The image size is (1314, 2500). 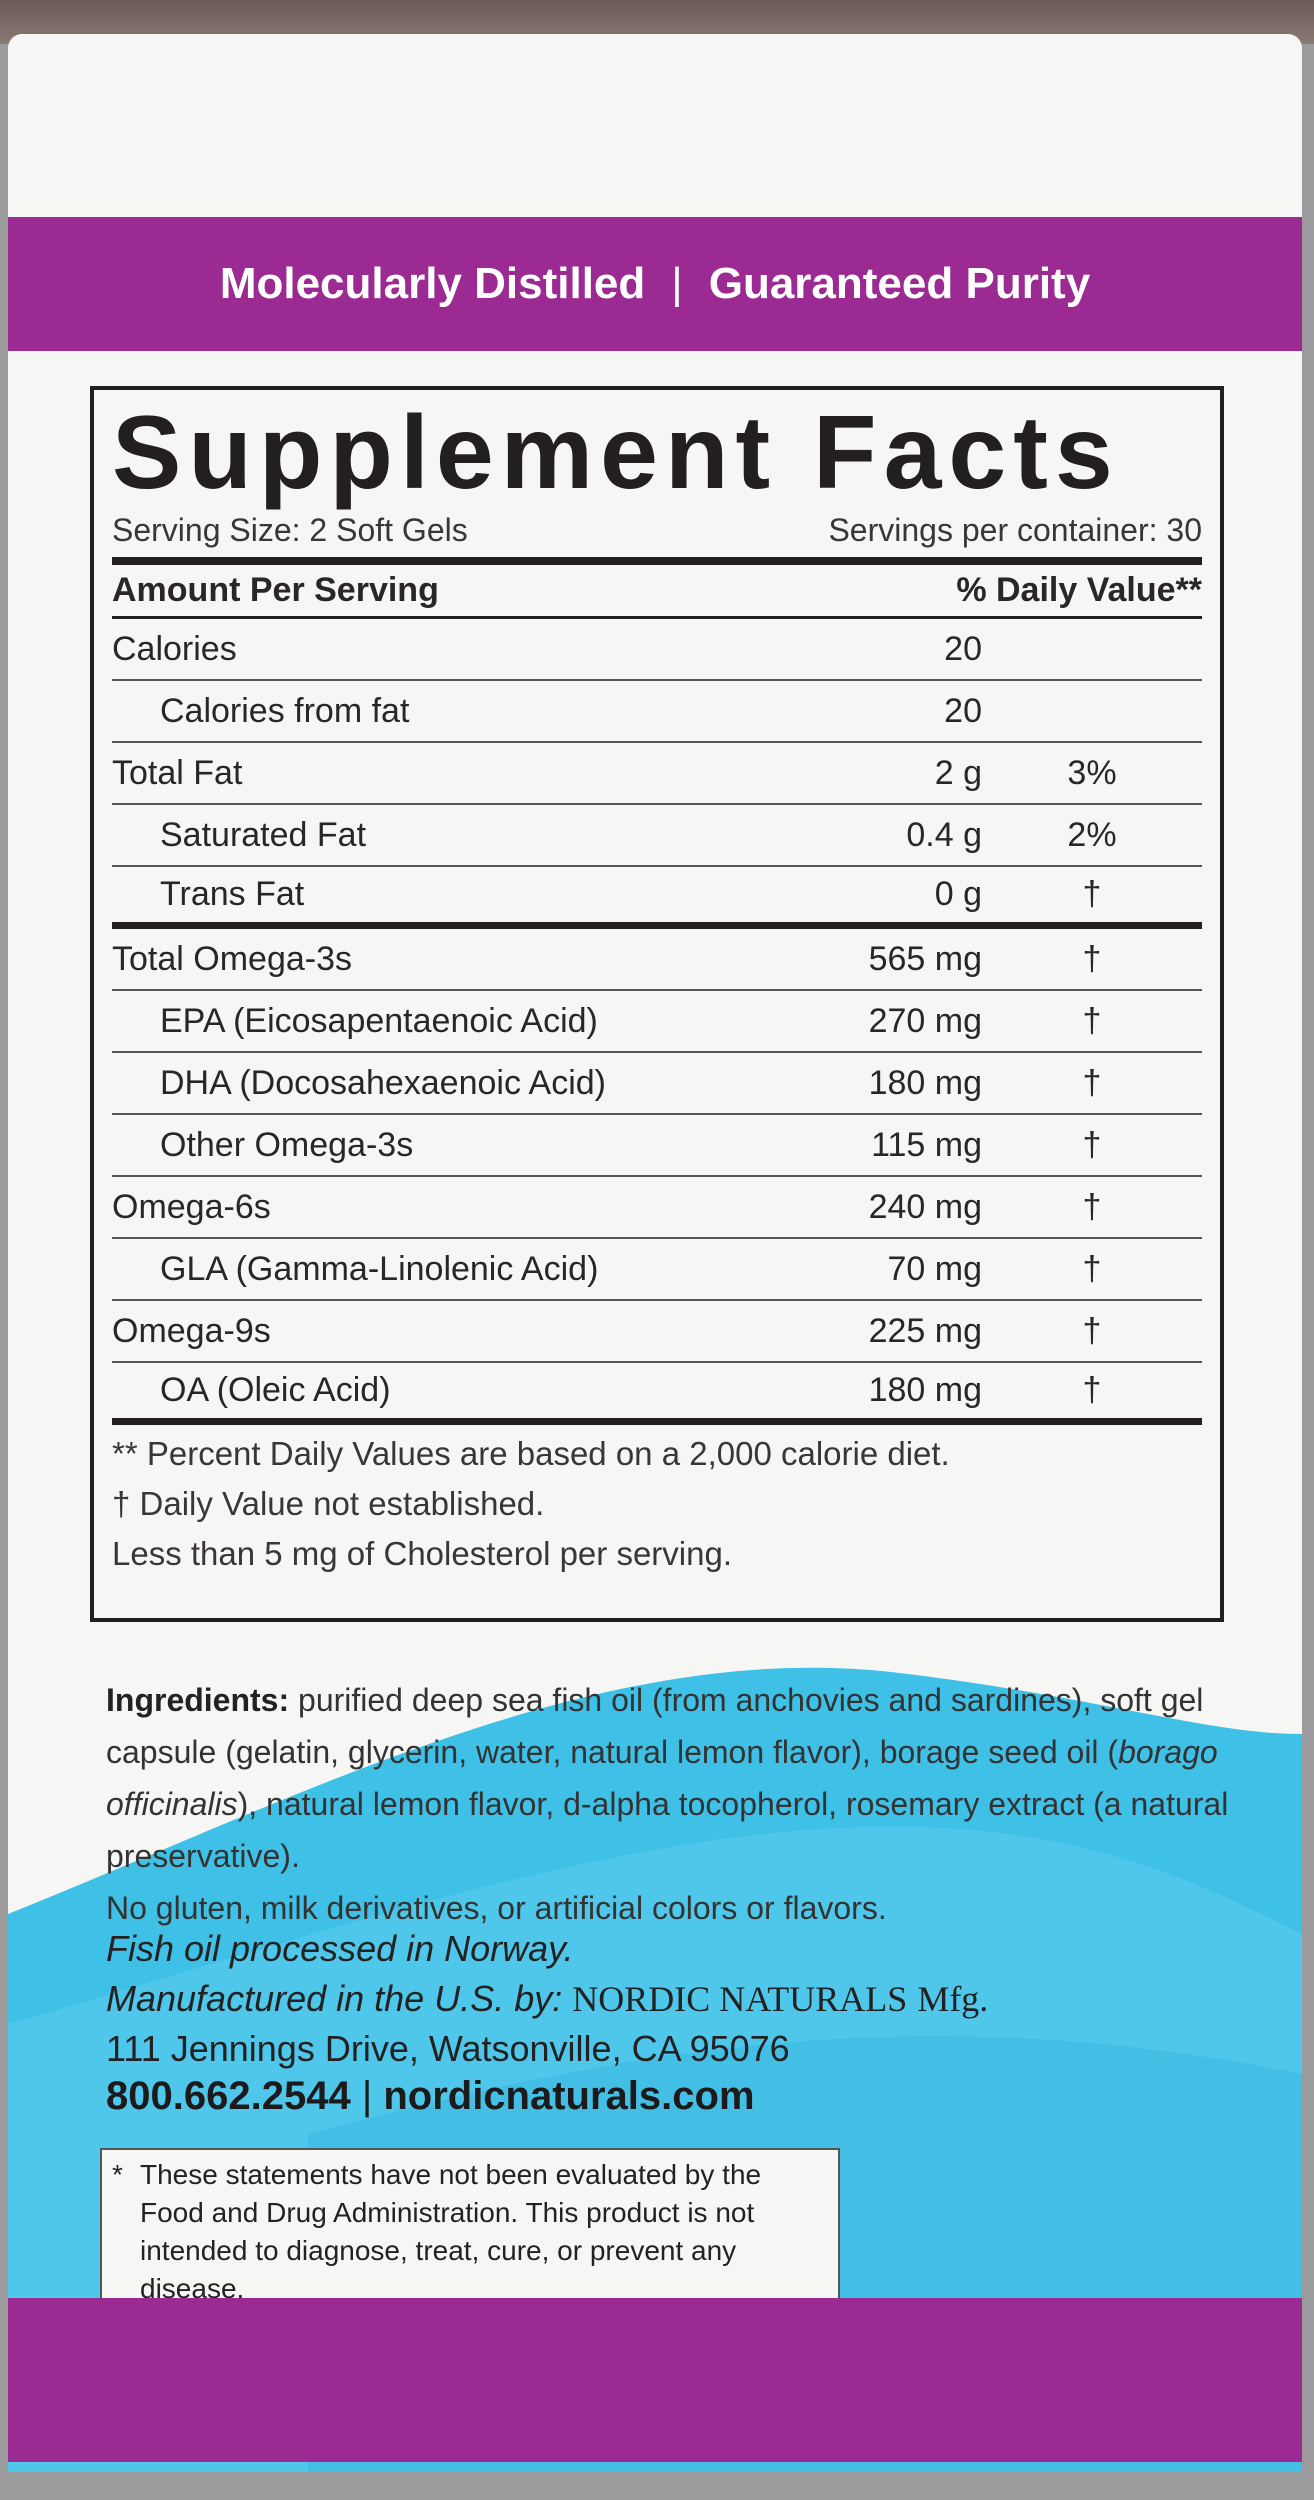 I want to click on nutrient-amount: 70 mg, so click(x=935, y=1268).